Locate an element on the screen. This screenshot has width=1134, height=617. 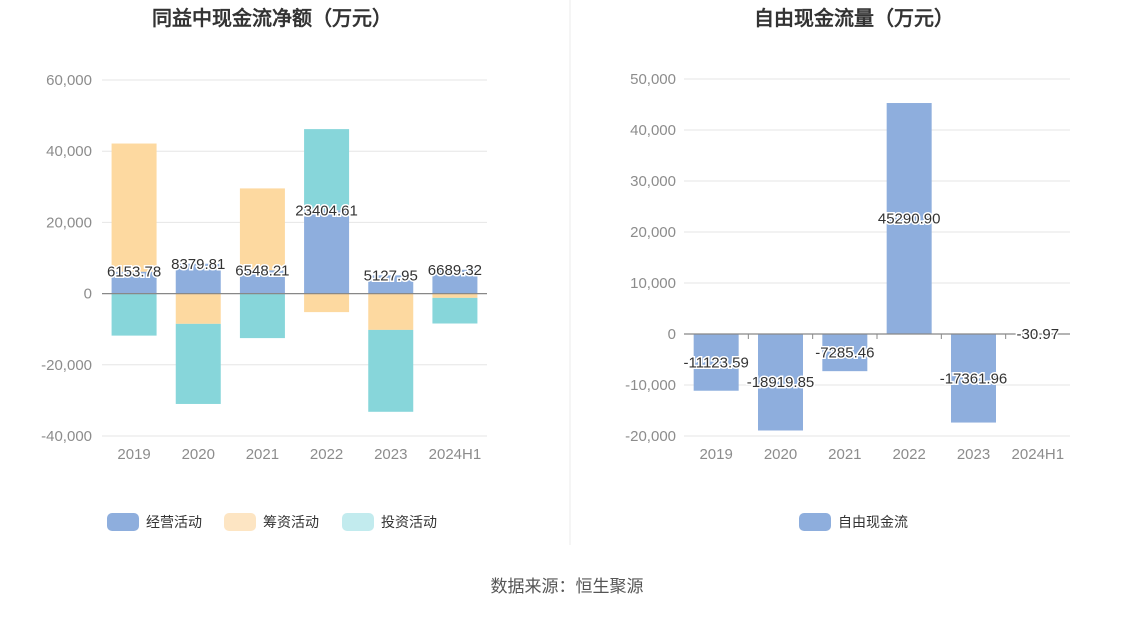
legend-label-investing: 投资活动 is located at coordinates (409, 522).